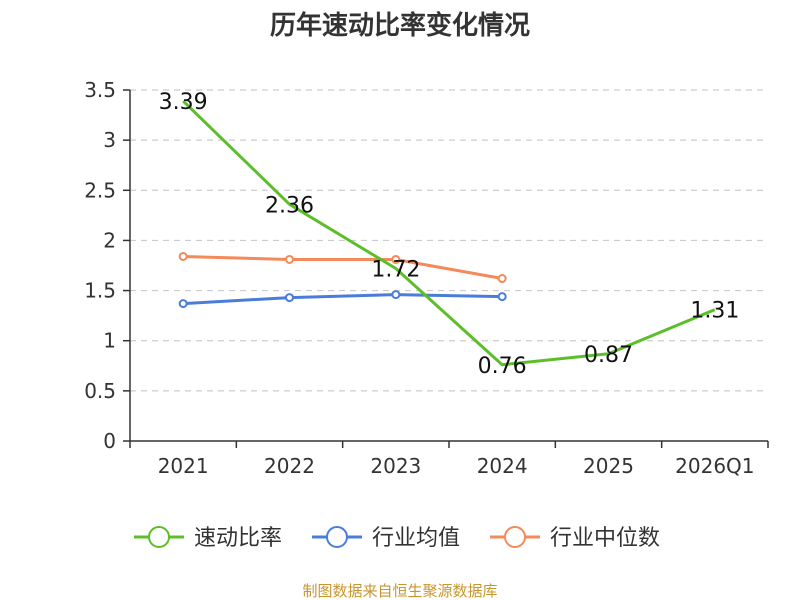 This screenshot has width=800, height=600. I want to click on y-tick-label-5: 2.5, so click(100, 190).